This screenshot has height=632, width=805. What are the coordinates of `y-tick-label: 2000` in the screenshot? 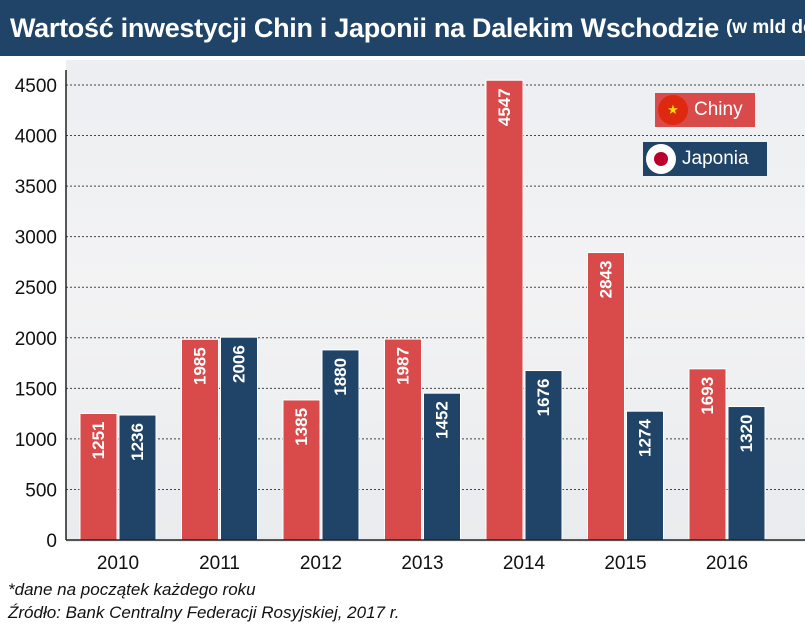 It's located at (36, 339).